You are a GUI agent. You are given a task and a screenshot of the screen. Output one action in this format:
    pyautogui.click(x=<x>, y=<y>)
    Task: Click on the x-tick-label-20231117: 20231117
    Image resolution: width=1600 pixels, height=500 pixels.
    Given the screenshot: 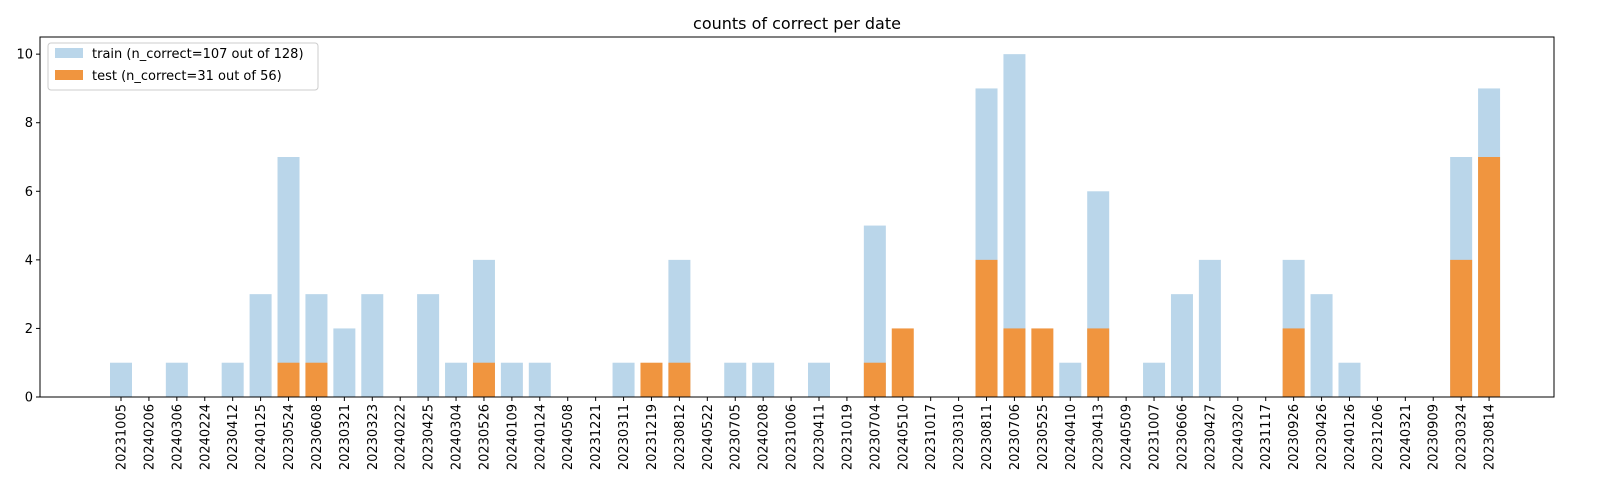 What is the action you would take?
    pyautogui.click(x=1266, y=437)
    